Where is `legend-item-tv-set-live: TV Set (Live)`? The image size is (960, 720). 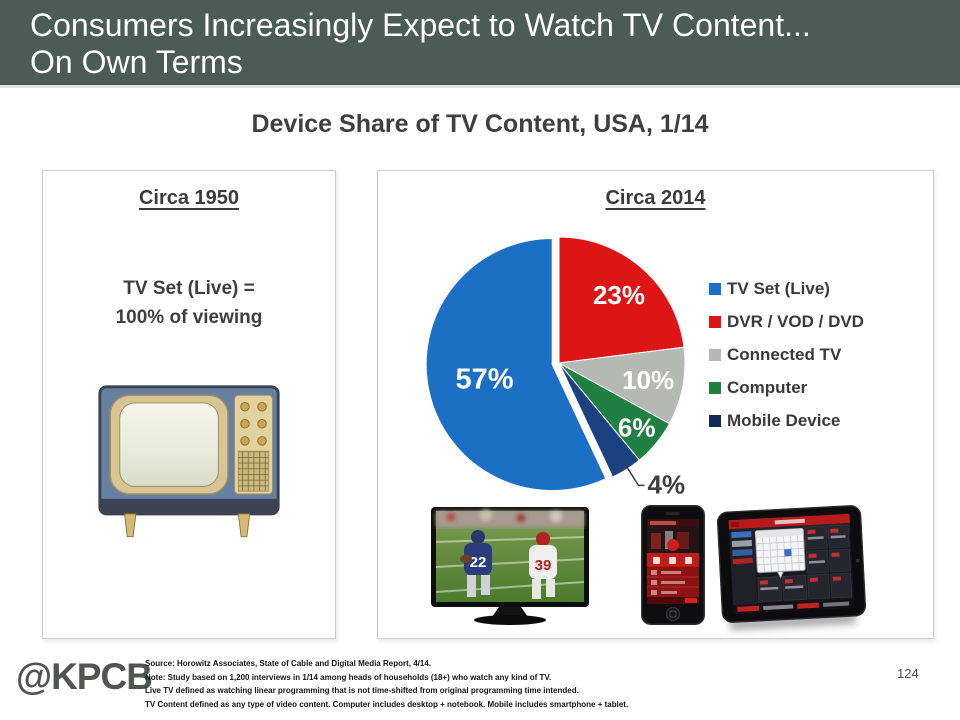 legend-item-tv-set-live: TV Set (Live) is located at coordinates (786, 289).